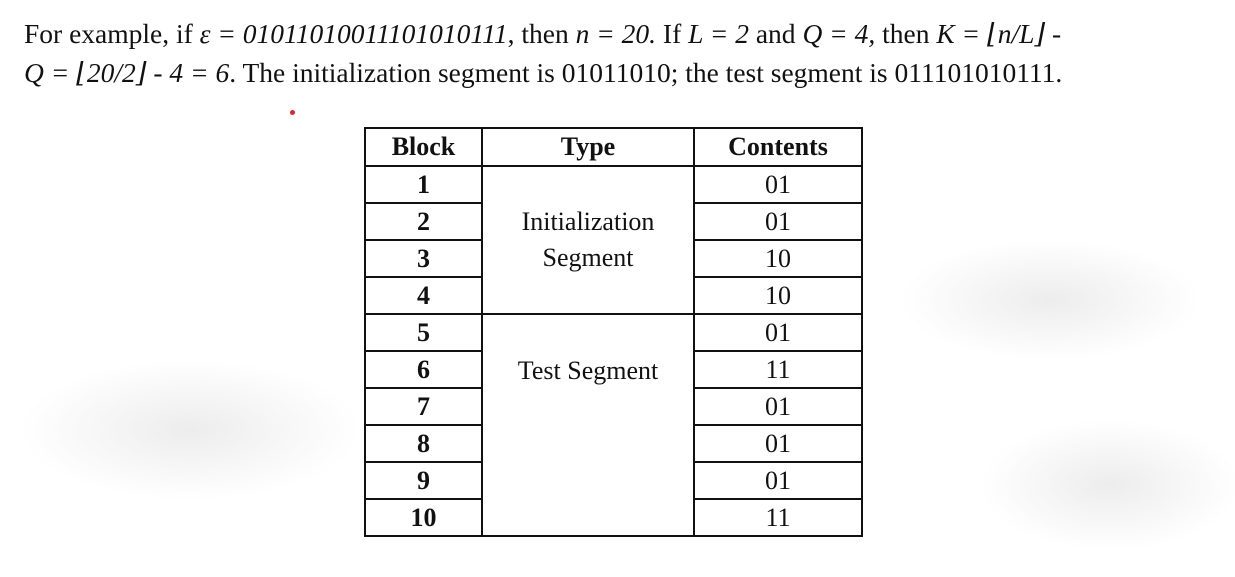 This screenshot has width=1235, height=577. Describe the element at coordinates (423, 295) in the screenshot. I see `block-number: 4` at that location.